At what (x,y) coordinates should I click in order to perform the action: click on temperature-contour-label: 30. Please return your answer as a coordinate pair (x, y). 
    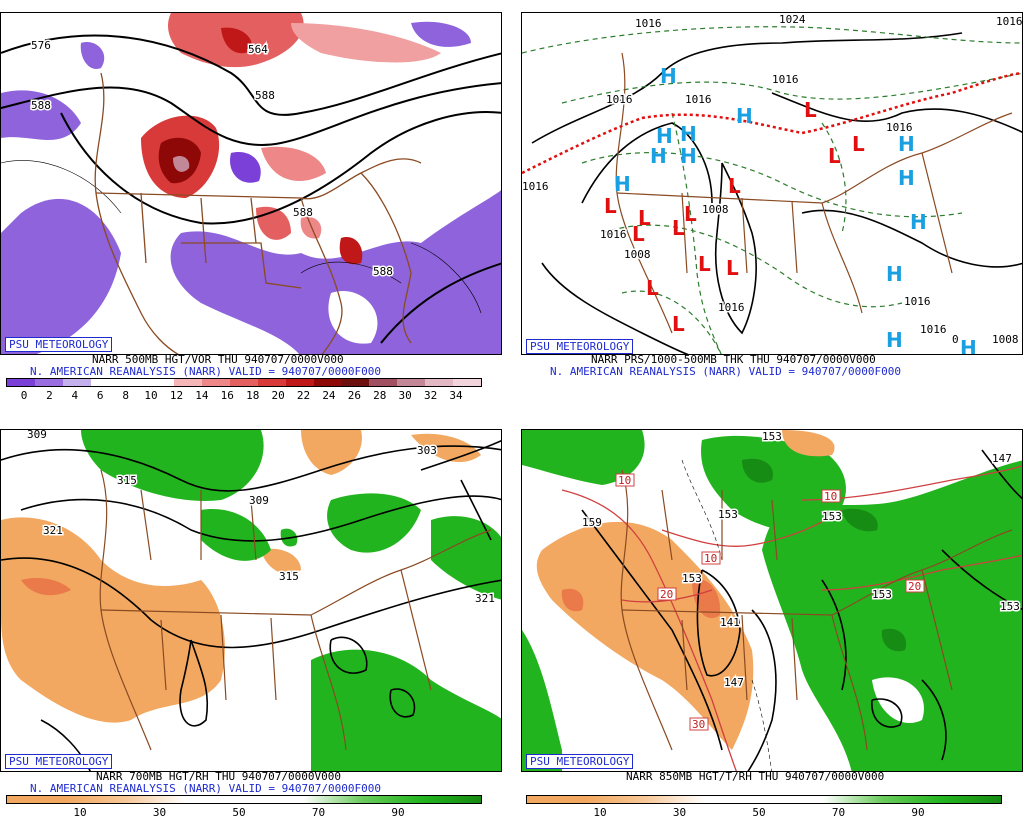
    Looking at the image, I should click on (698, 724).